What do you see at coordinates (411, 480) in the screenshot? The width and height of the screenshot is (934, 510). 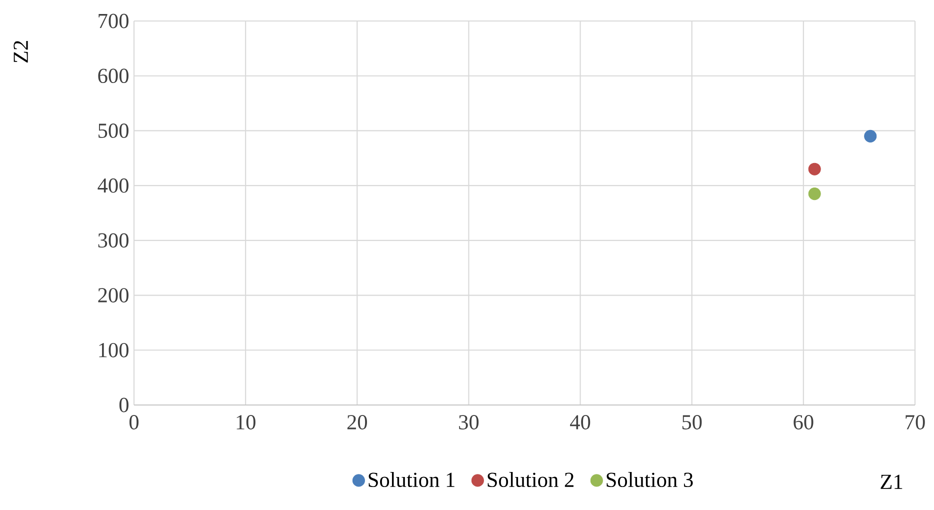 I see `legend-label: Solution 1` at bounding box center [411, 480].